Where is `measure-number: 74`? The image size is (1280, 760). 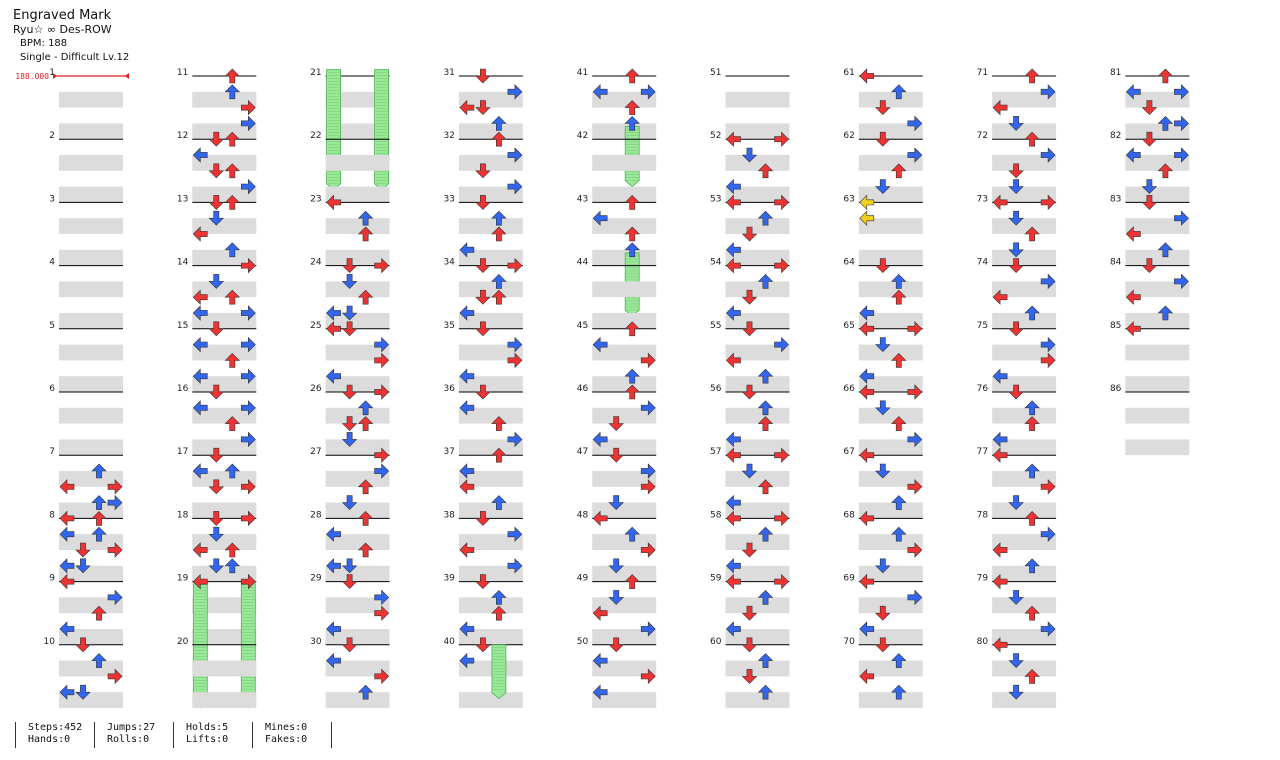
measure-number: 74 is located at coordinates (983, 263).